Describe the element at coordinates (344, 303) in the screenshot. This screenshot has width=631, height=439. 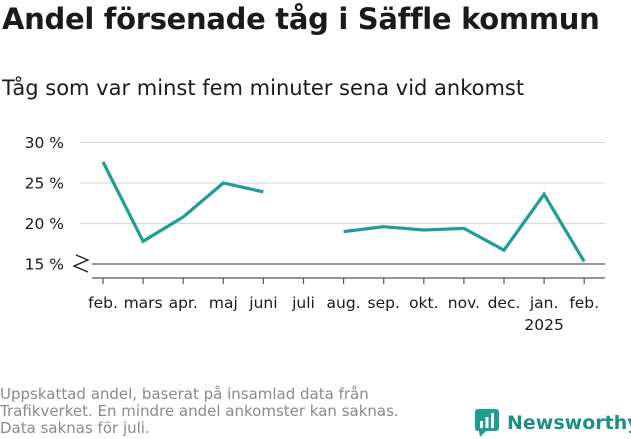
I see `x-tick-label: aug.` at that location.